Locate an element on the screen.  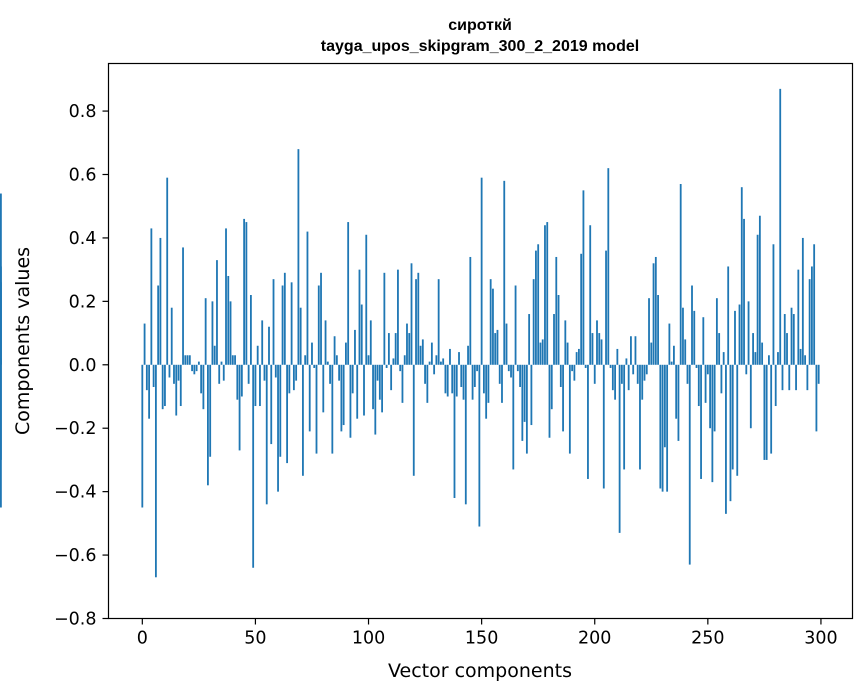
y-tick-label: 0.4 is located at coordinates (83, 239).